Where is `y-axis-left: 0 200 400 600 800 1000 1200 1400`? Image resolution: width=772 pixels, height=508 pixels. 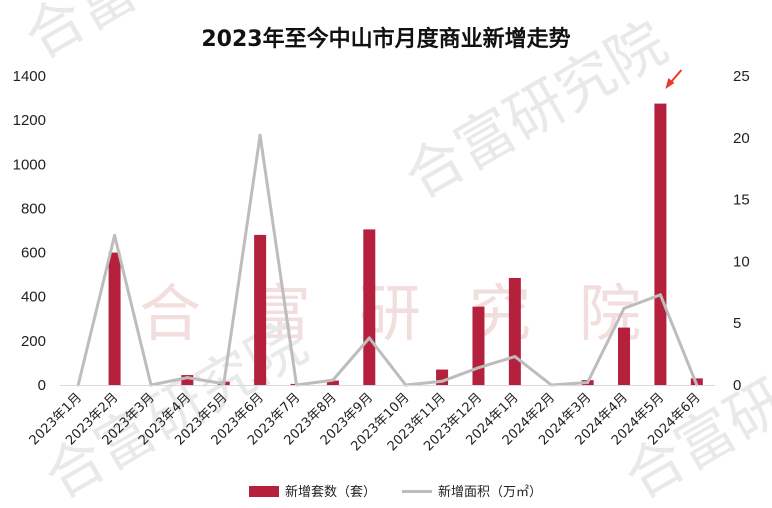
y-axis-left: 0 200 400 600 800 1000 1200 1400 is located at coordinates (29, 231).